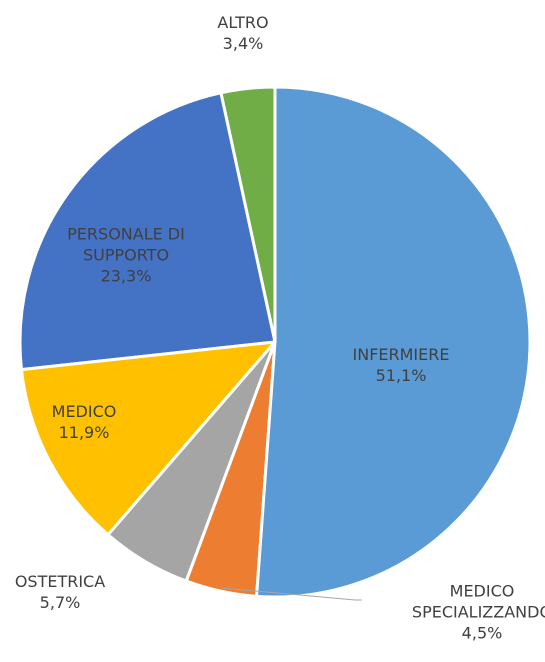 This screenshot has height=662, width=545. What do you see at coordinates (149, 438) in the screenshot?
I see `pie-slice` at bounding box center [149, 438].